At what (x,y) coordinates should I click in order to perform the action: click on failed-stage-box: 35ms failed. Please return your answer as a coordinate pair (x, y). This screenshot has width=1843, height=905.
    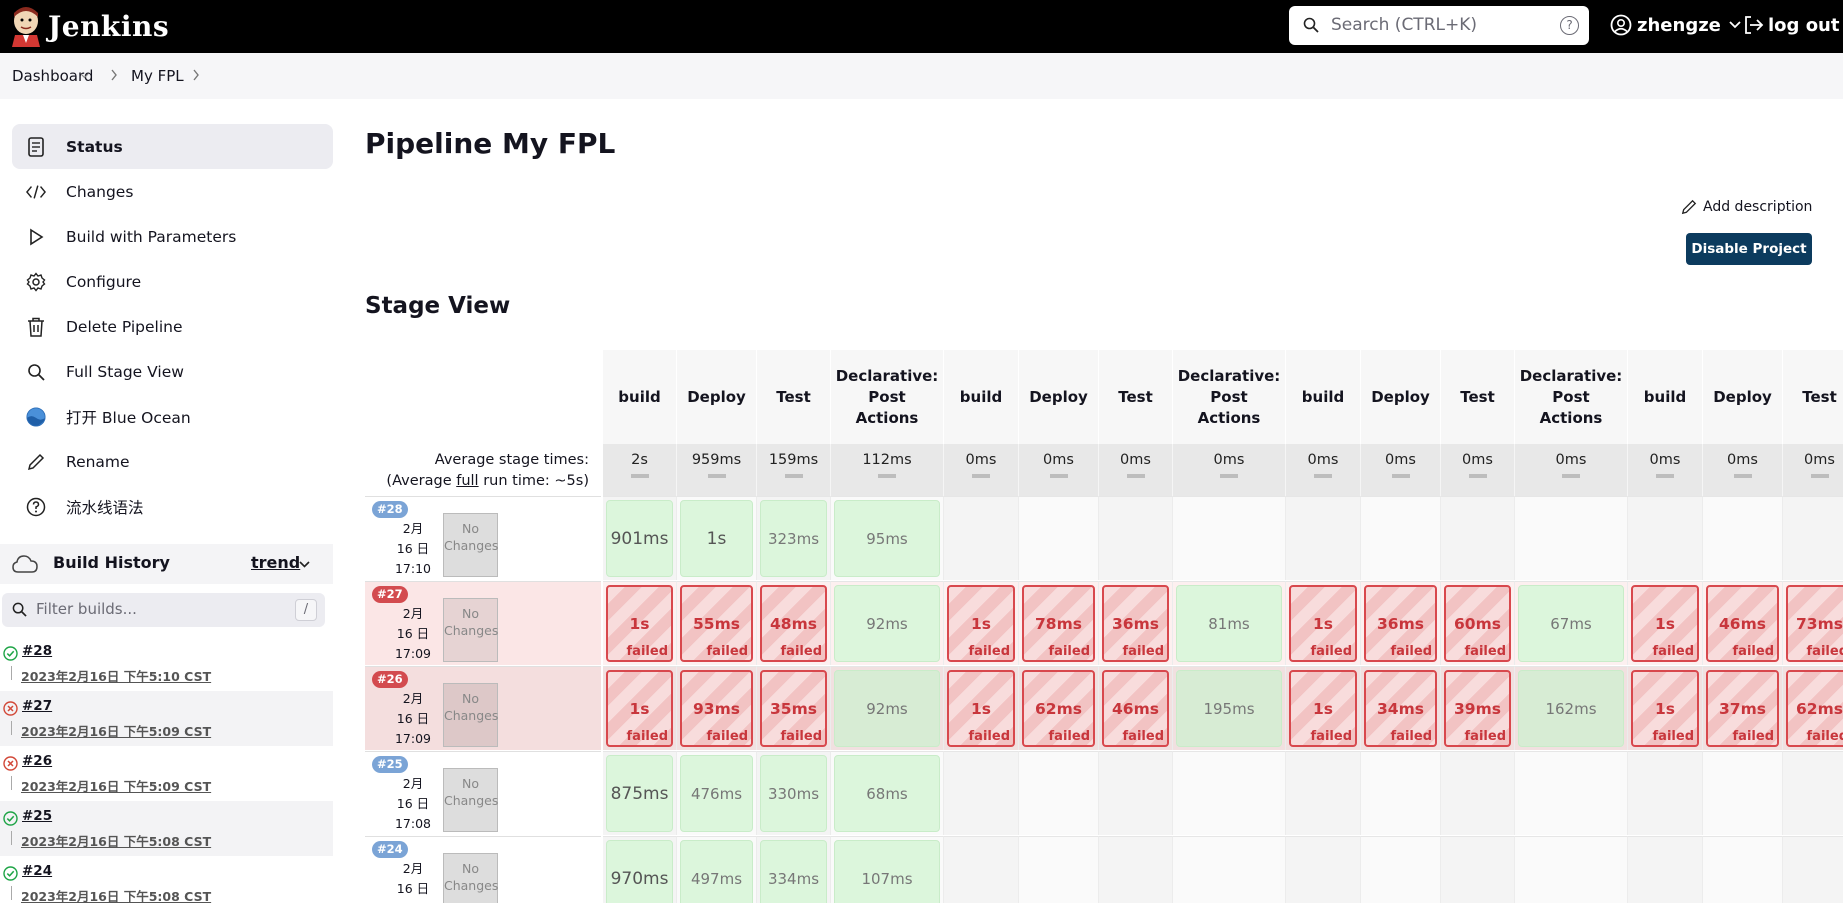
    Looking at the image, I should click on (793, 708).